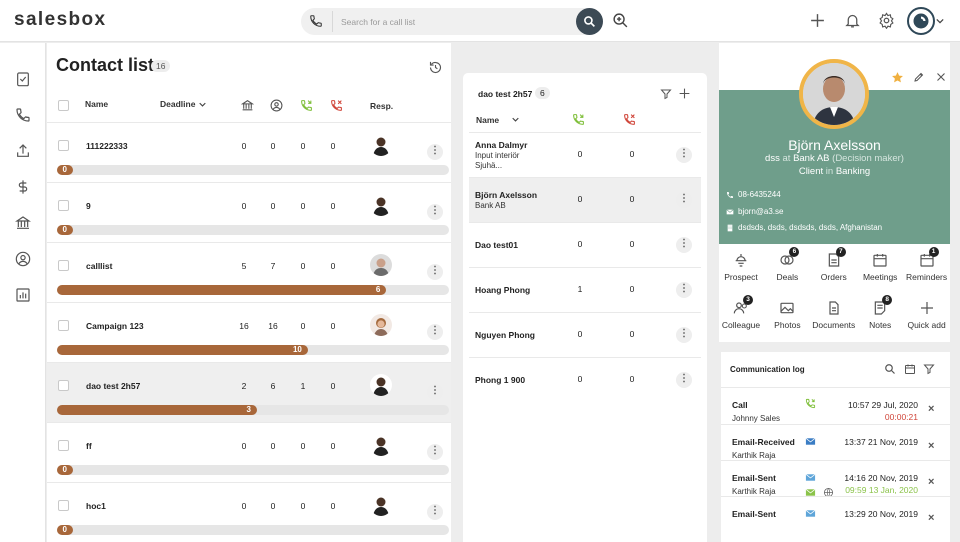 The width and height of the screenshot is (960, 542). Describe the element at coordinates (741, 312) in the screenshot. I see `action-colleague: 3 Colleague` at that location.